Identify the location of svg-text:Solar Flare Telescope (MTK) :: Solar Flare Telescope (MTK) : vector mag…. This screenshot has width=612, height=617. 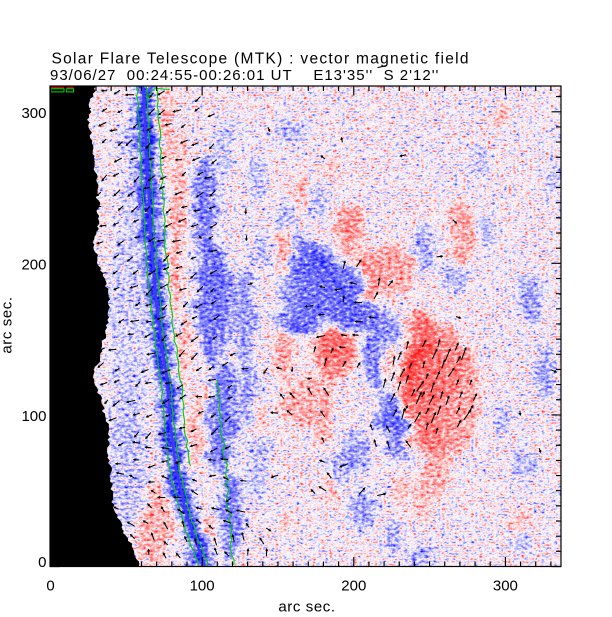
(261, 59).